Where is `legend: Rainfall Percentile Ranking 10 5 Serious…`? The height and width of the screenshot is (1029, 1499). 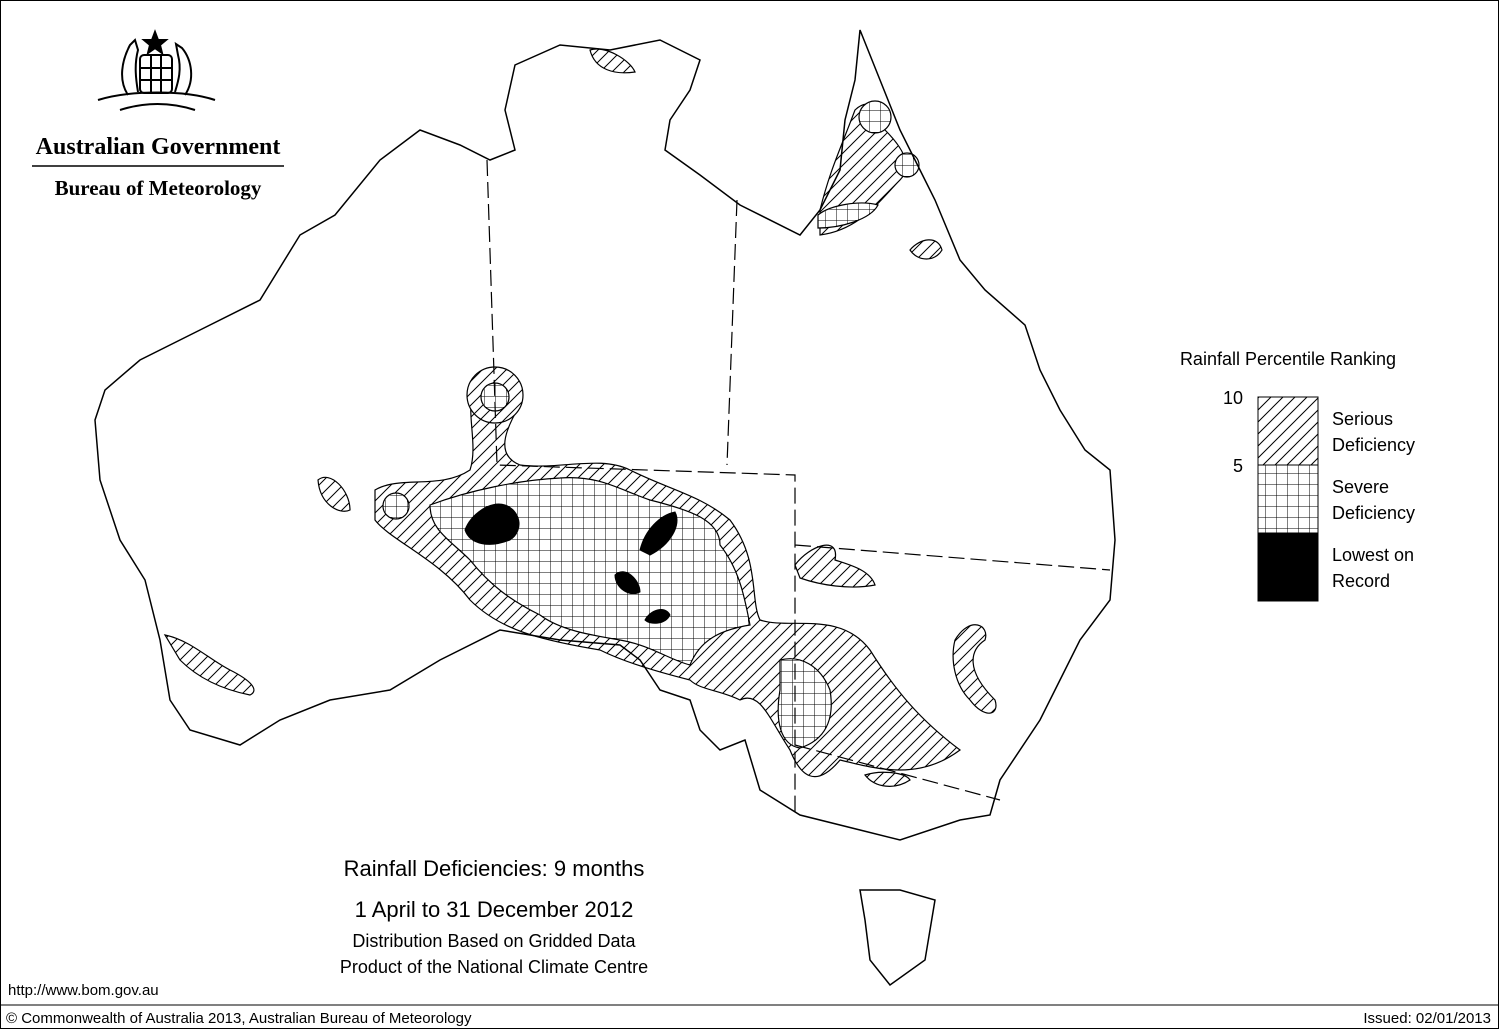
legend: Rainfall Percentile Ranking 10 5 Serious… is located at coordinates (1297, 475).